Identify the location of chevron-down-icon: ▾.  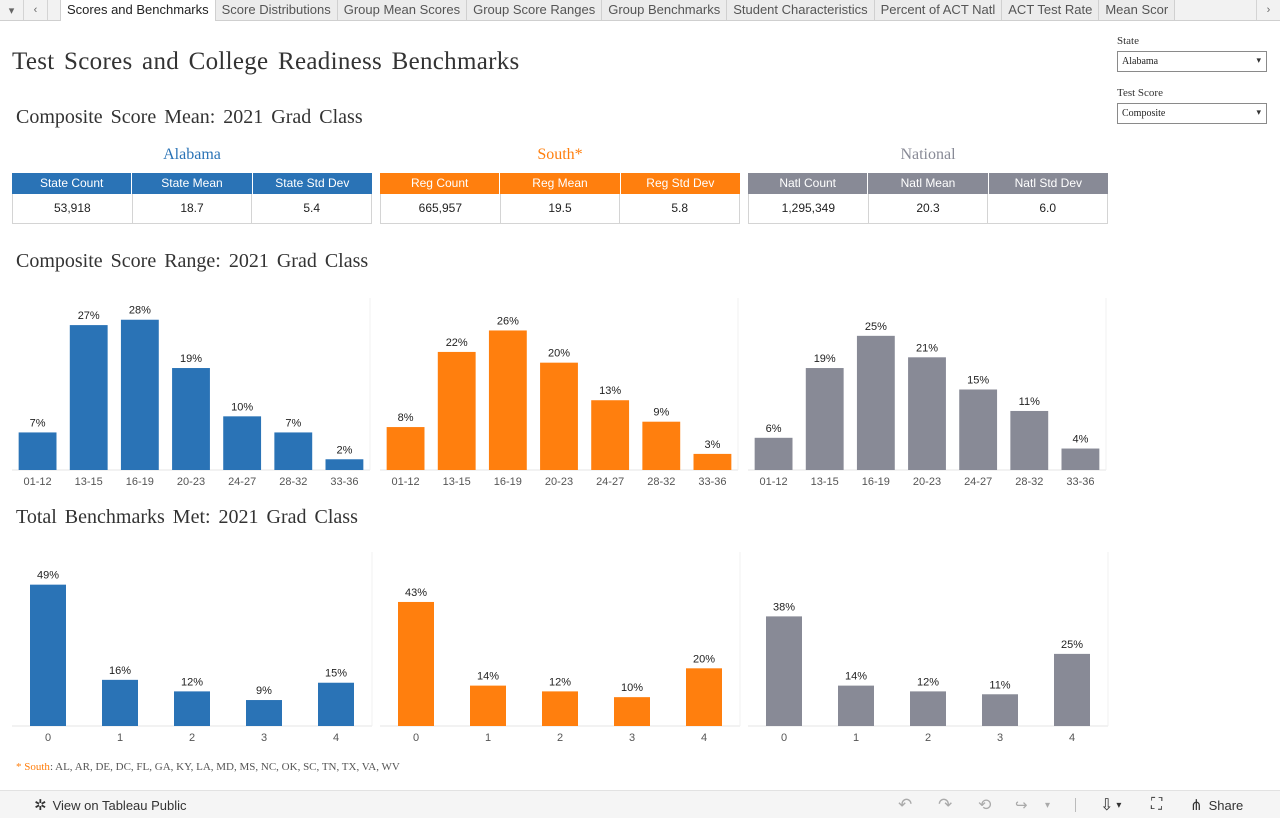
(11, 10).